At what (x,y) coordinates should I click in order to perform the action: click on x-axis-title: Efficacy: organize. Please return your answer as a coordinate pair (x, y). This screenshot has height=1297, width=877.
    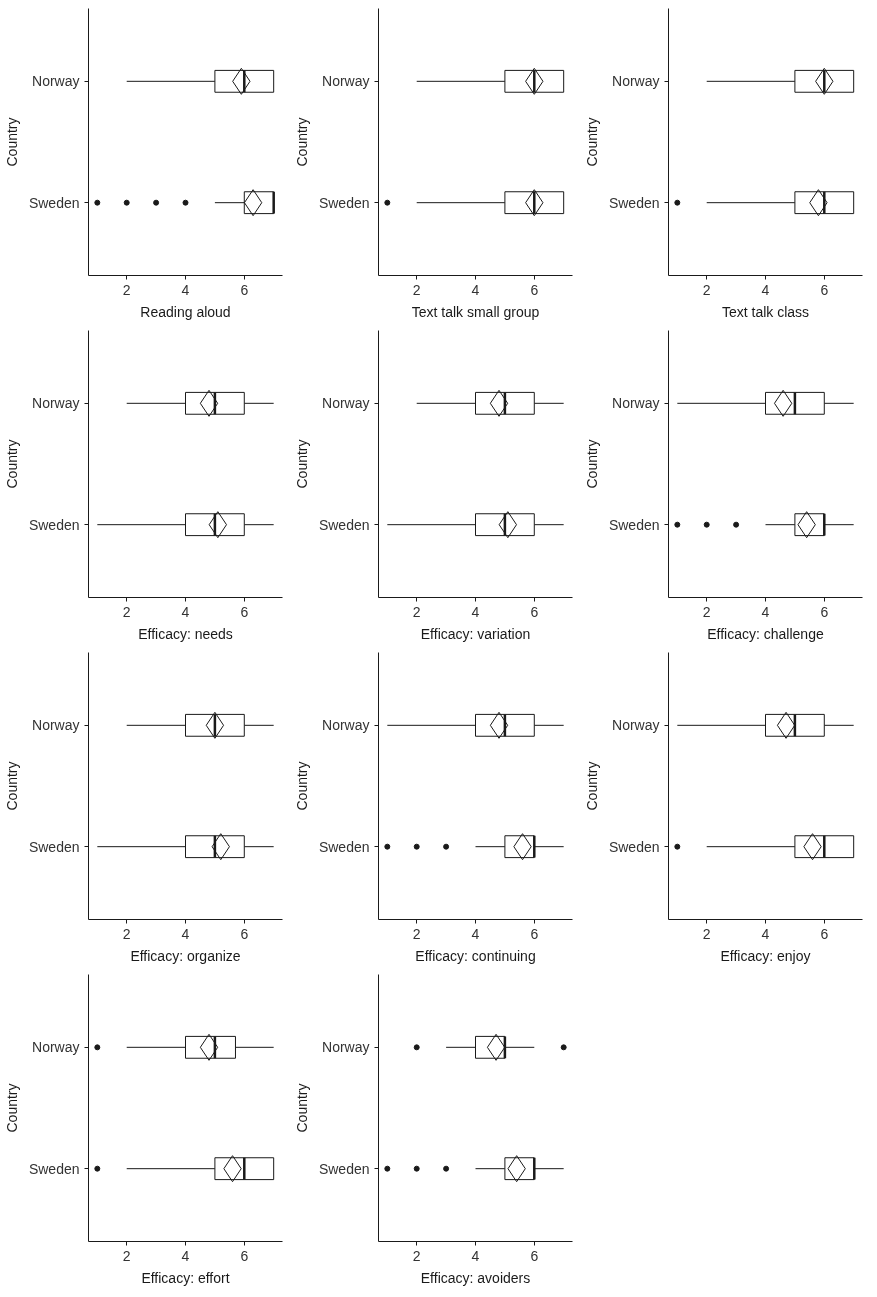
    Looking at the image, I should click on (185, 955).